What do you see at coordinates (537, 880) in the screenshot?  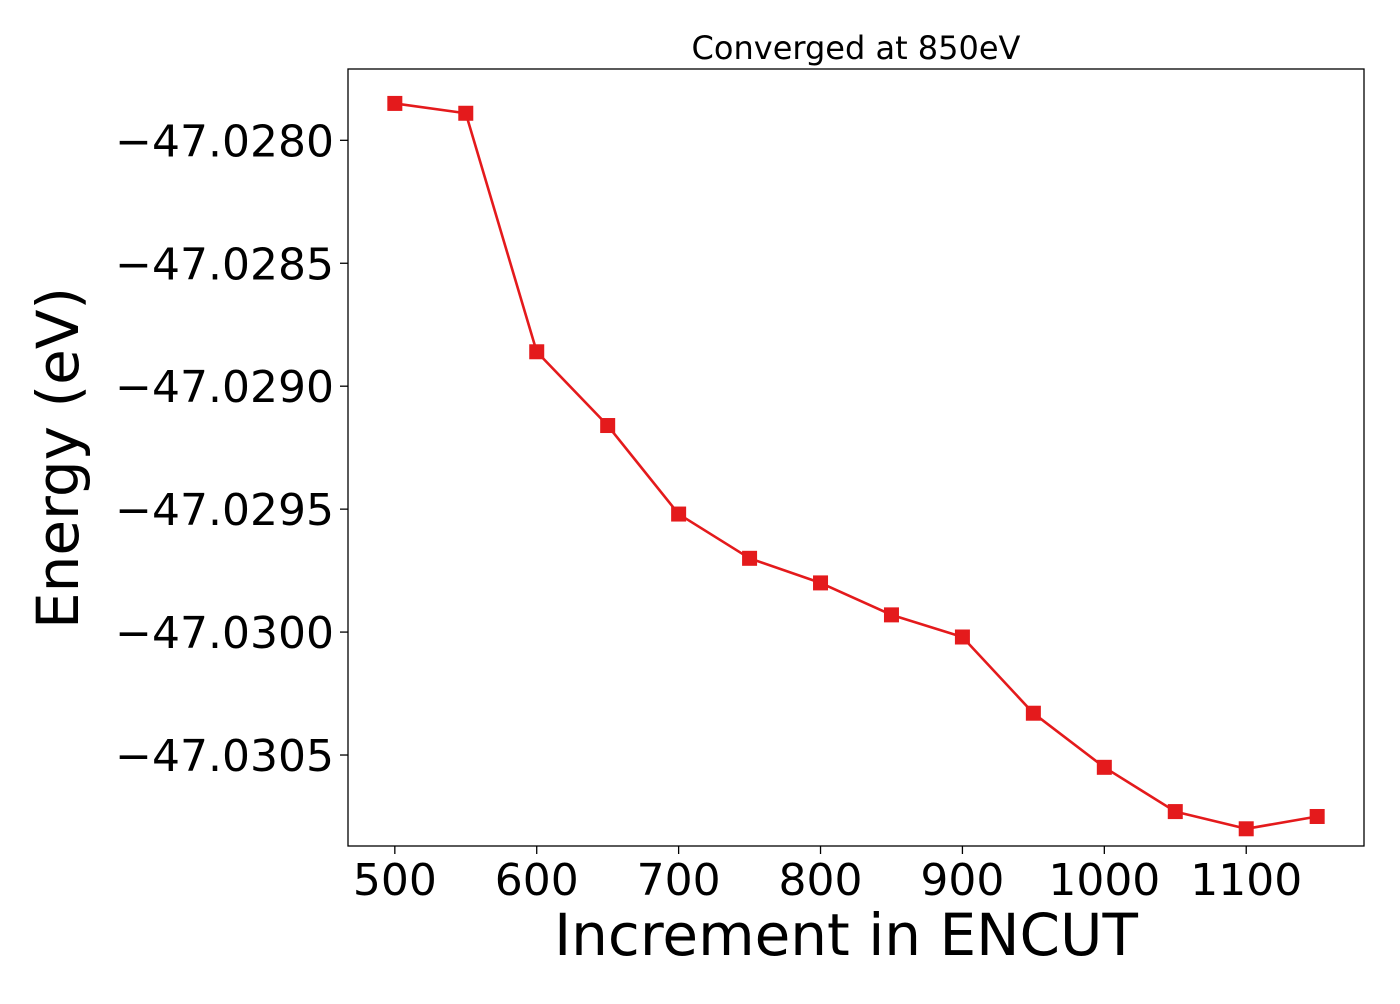 I see `x-tick-label: 600` at bounding box center [537, 880].